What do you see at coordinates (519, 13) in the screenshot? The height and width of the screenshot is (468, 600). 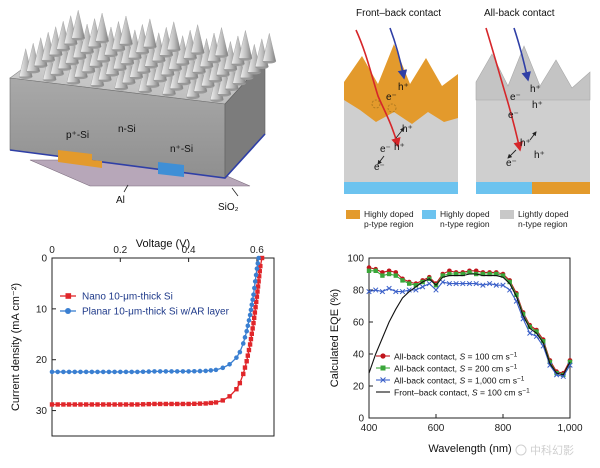 I see `all-back-title: All-back contact` at bounding box center [519, 13].